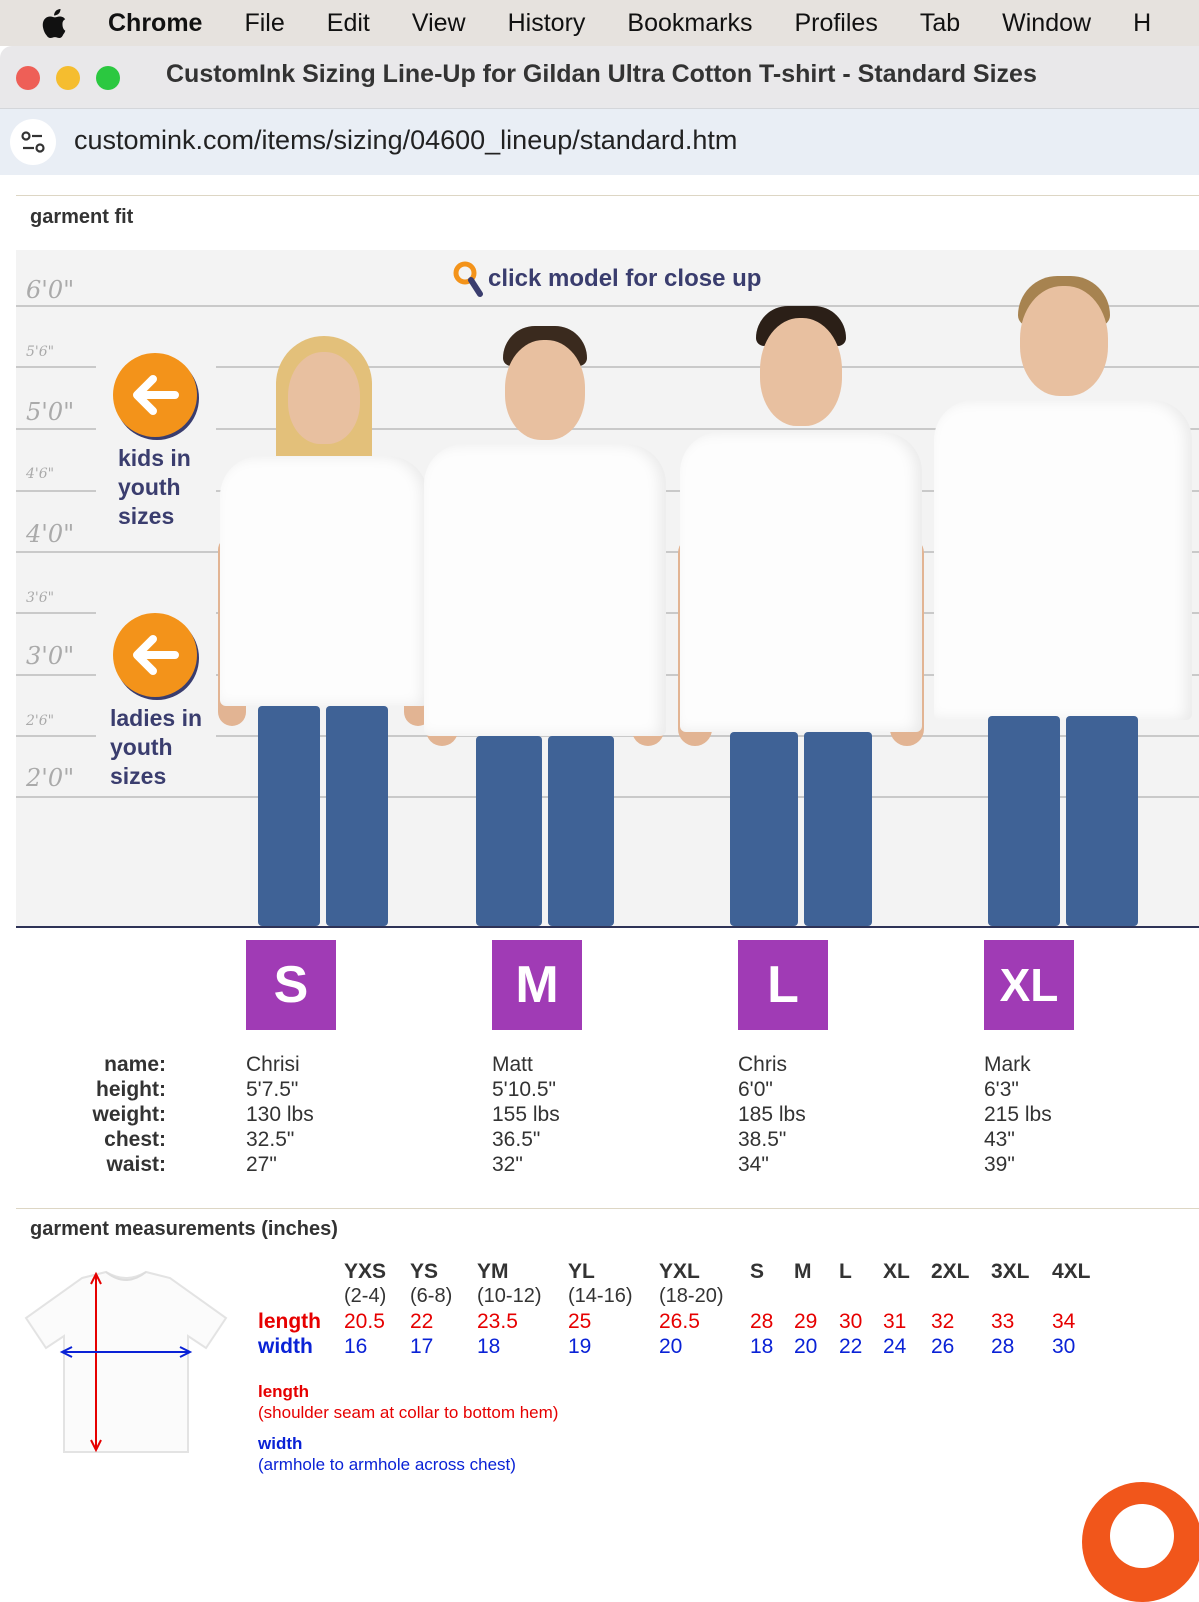 This screenshot has height=1602, width=1199. I want to click on model-waist: 39", so click(999, 1164).